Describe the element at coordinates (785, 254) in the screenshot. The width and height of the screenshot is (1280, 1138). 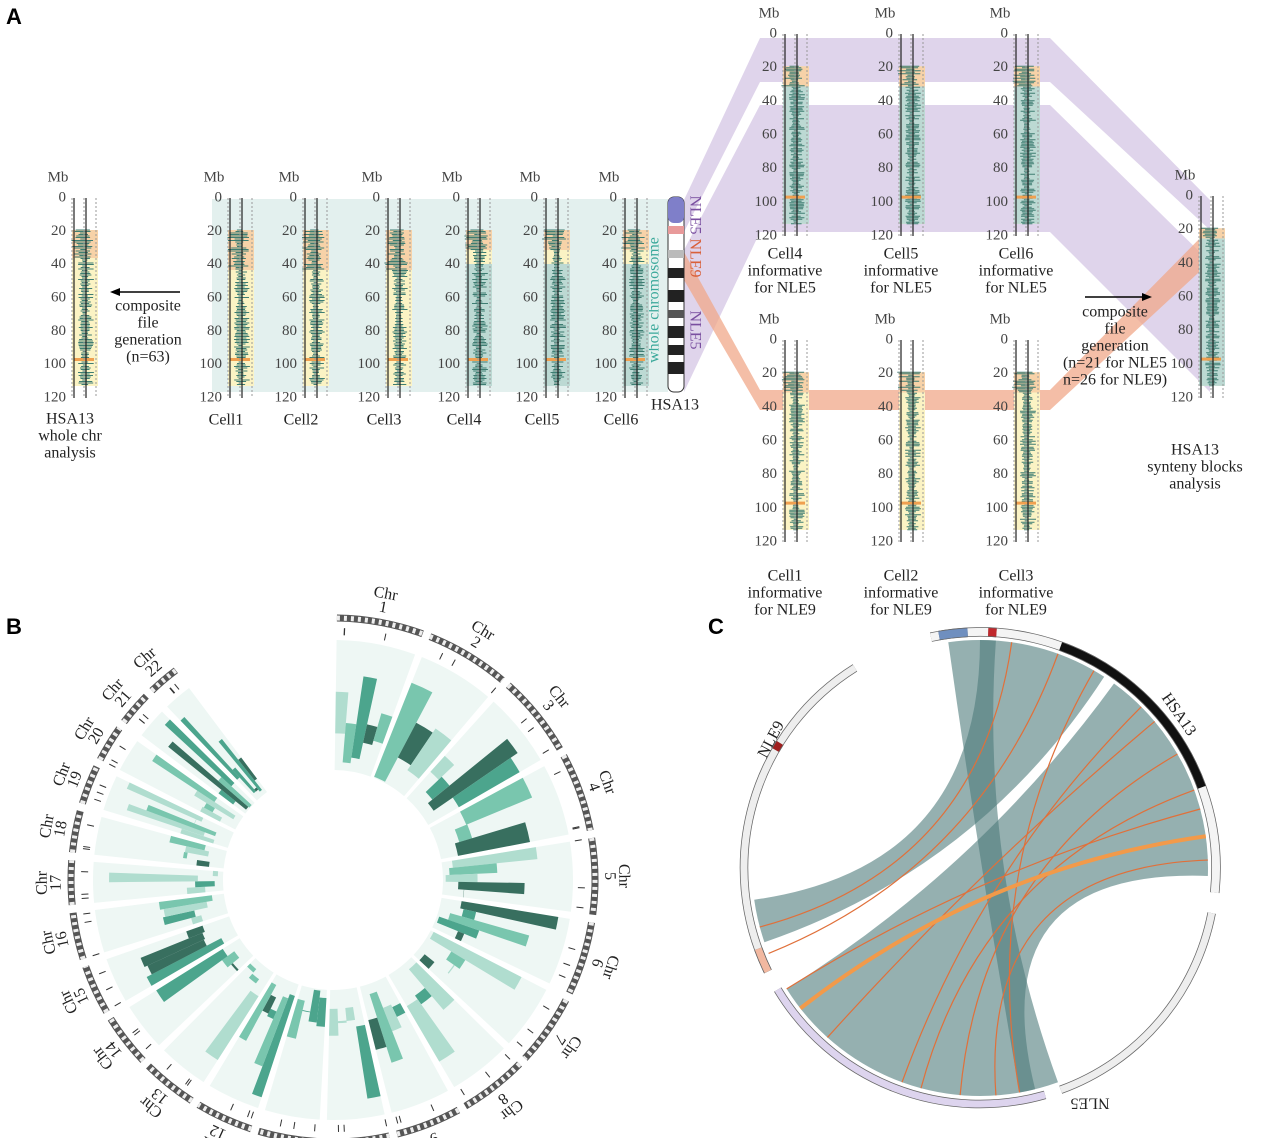
I see `caption: Cell4` at that location.